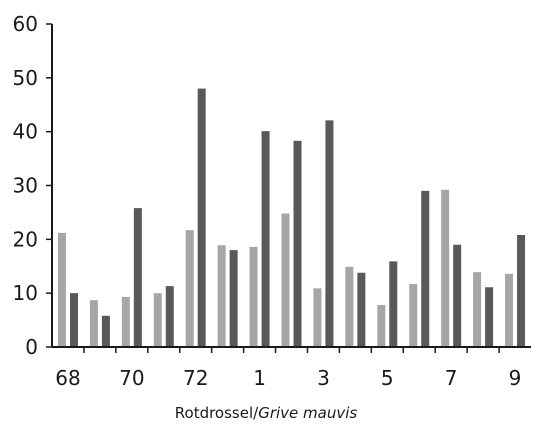 The height and width of the screenshot is (425, 533). What do you see at coordinates (25, 239) in the screenshot?
I see `y-tick-label: 20` at bounding box center [25, 239].